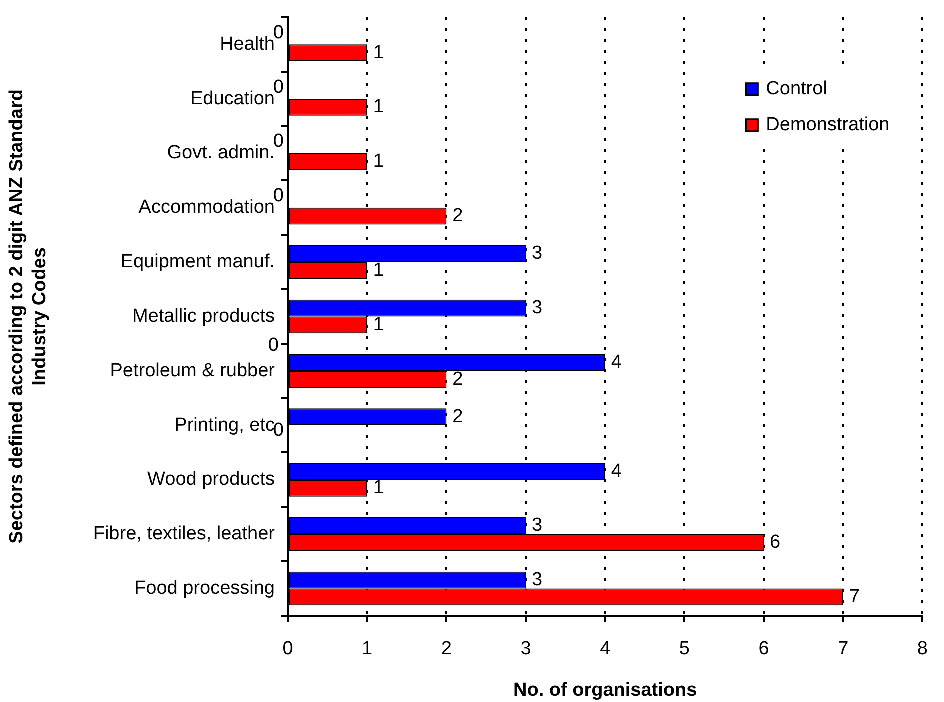 The width and height of the screenshot is (944, 702). What do you see at coordinates (854, 597) in the screenshot?
I see `data-label: 7` at bounding box center [854, 597].